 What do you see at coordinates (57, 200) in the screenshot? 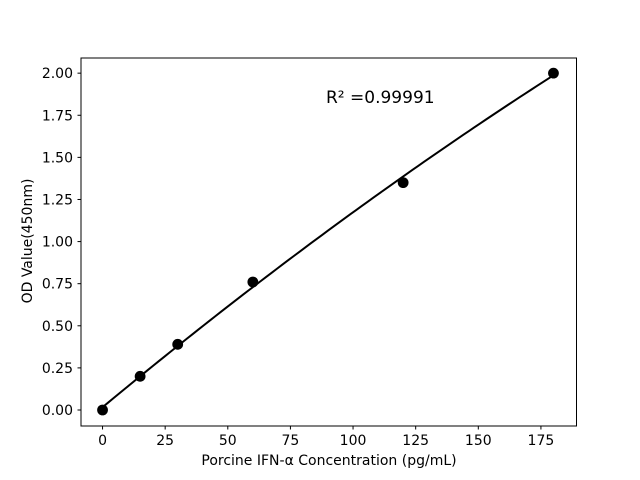
I see `y-tick-label: 1.25` at bounding box center [57, 200].